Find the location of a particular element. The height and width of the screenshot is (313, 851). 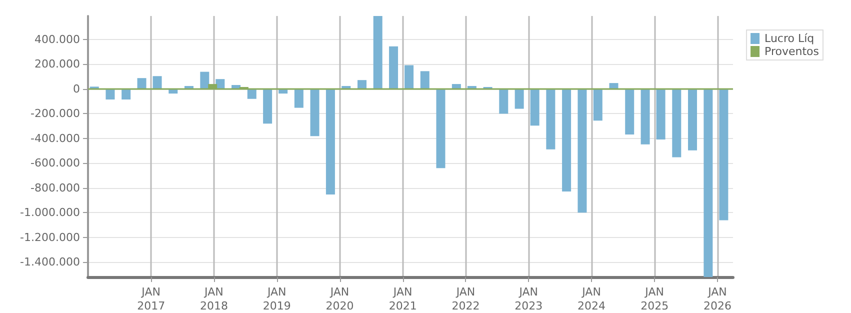

x-tick-label: JAN 2023 is located at coordinates (528, 299).